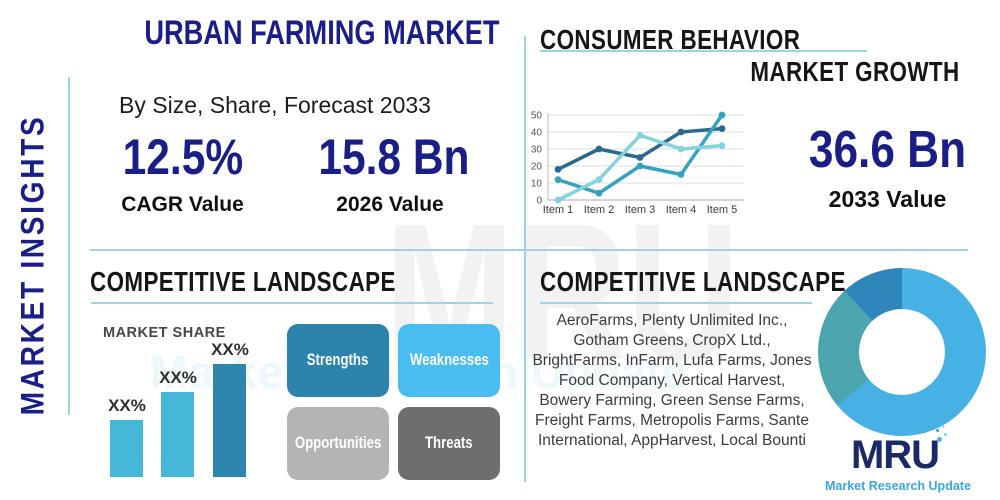  I want to click on svg-text: Item 1, so click(558, 210).